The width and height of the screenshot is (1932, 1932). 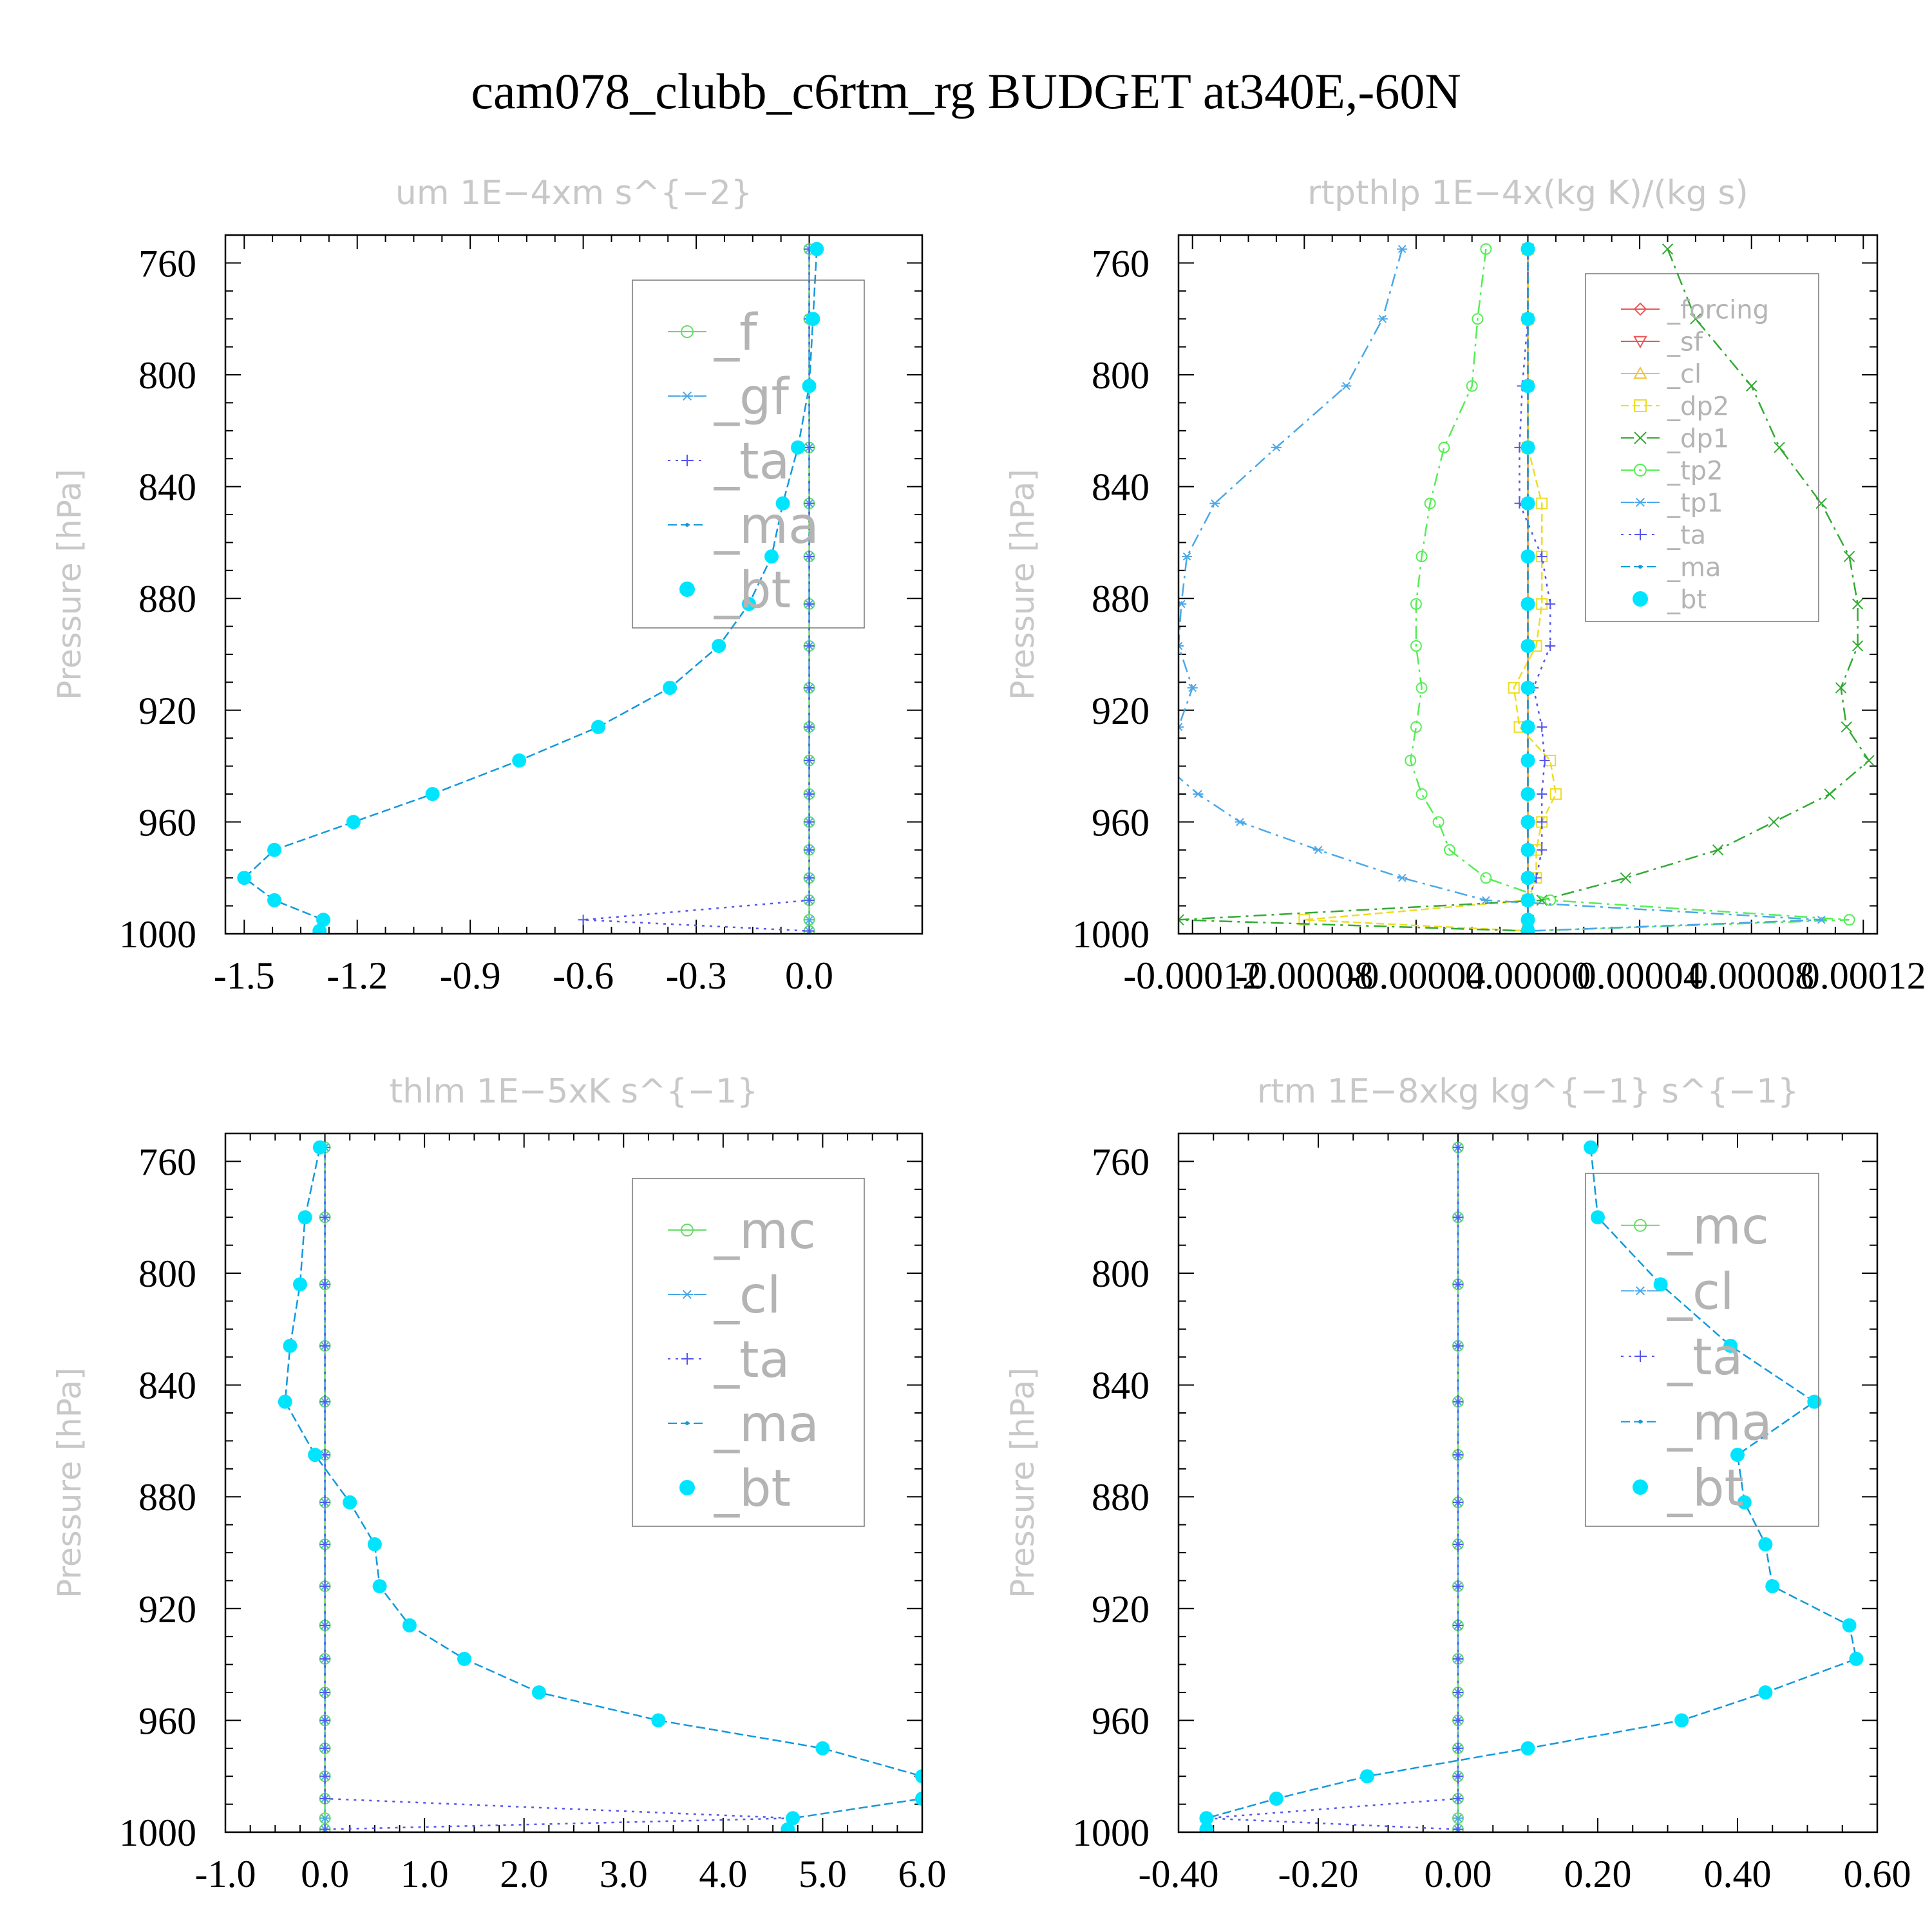 What do you see at coordinates (425, 1874) in the screenshot?
I see `x-tick-label: 1.0` at bounding box center [425, 1874].